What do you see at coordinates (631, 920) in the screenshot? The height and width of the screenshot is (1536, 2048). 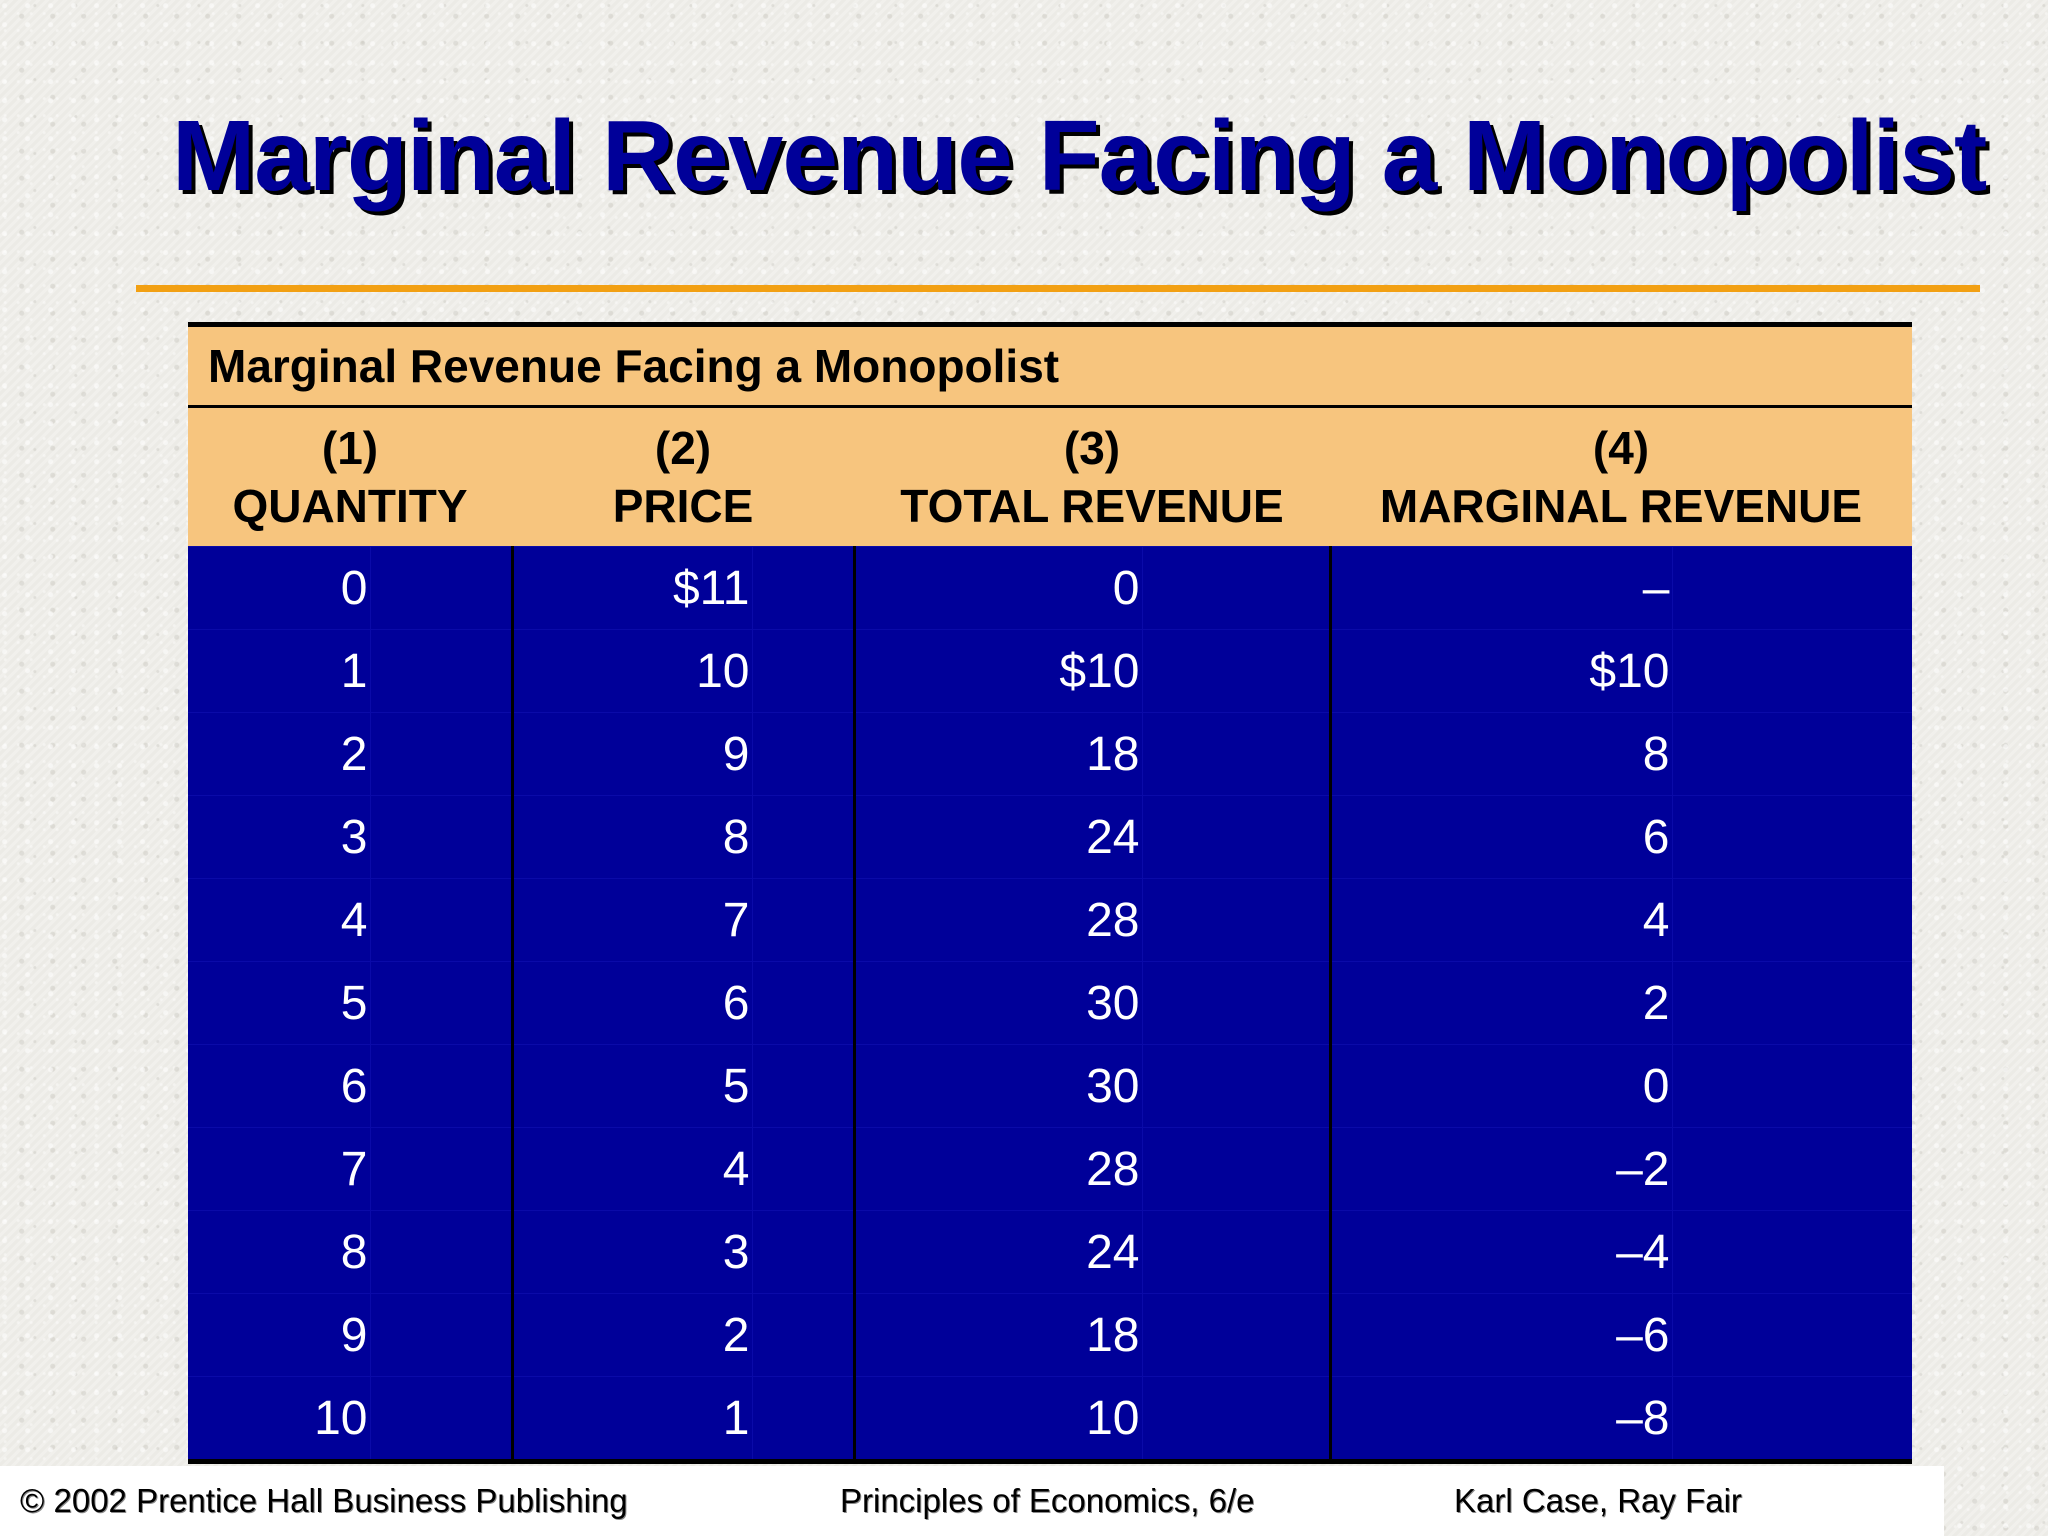 I see `cell-price: 7` at bounding box center [631, 920].